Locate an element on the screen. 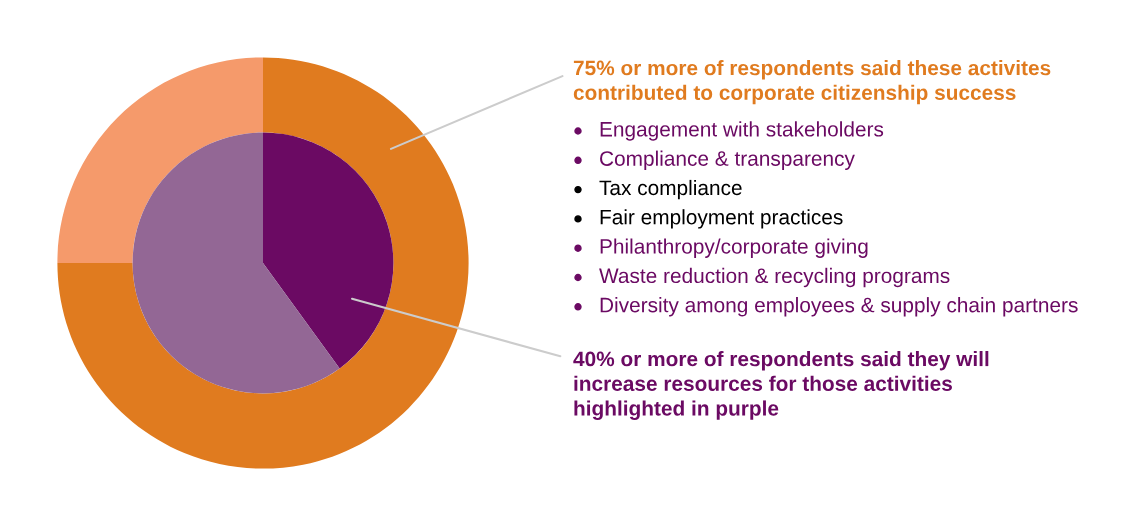  text: 75% or more of respondents said these activites contributed to corporate citizenship success is located at coordinates (812, 82).